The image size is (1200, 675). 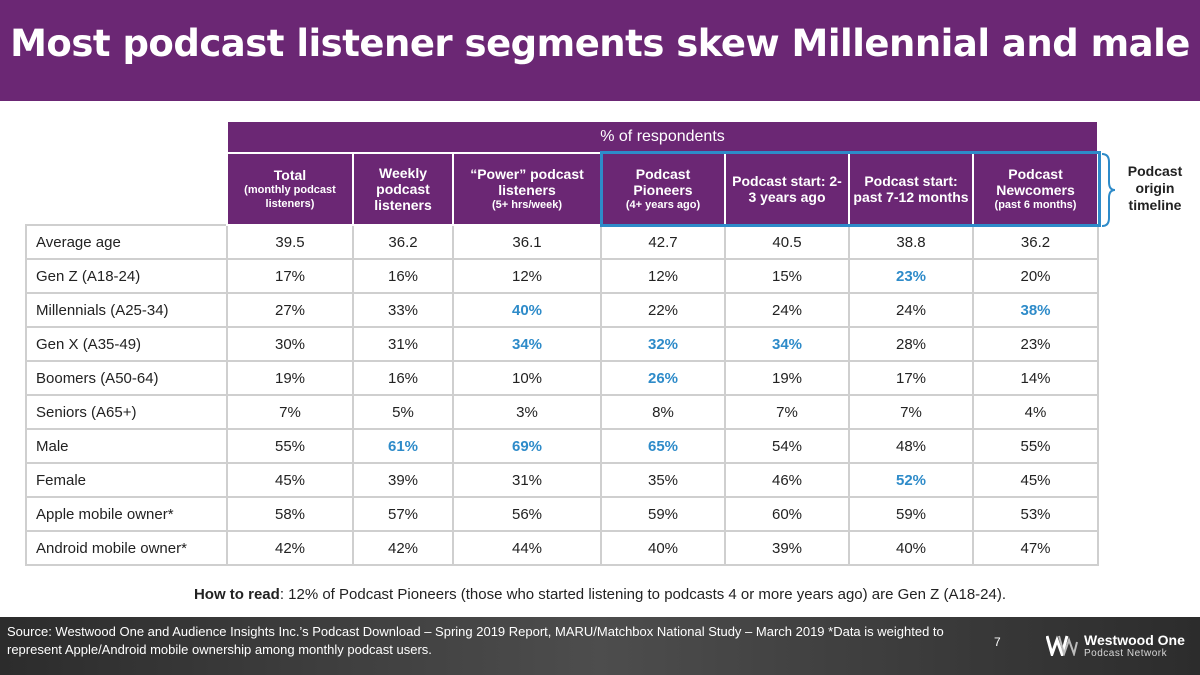 I want to click on table-cell: 26%, so click(x=663, y=378).